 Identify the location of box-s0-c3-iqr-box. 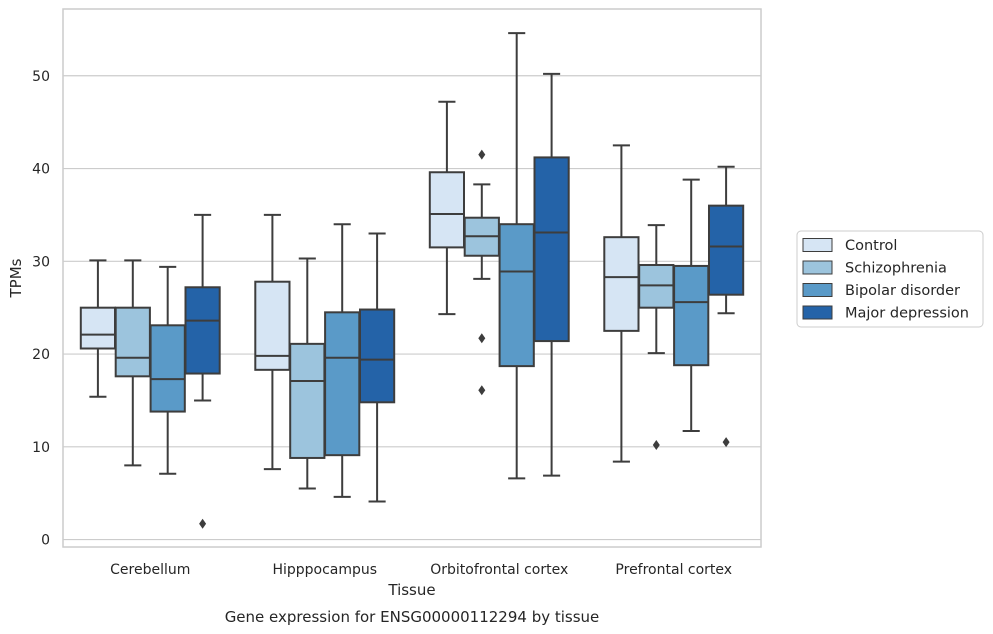
(621, 284).